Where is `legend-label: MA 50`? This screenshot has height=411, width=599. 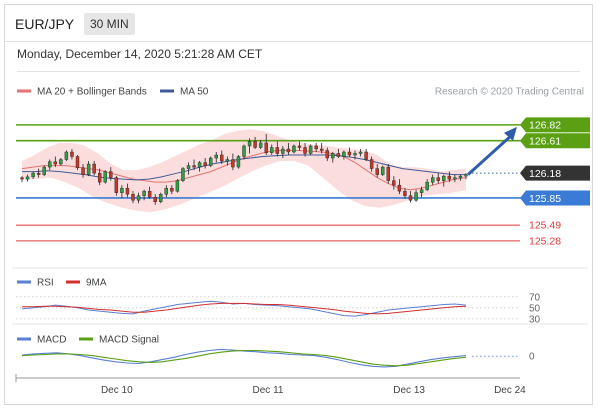 legend-label: MA 50 is located at coordinates (194, 92).